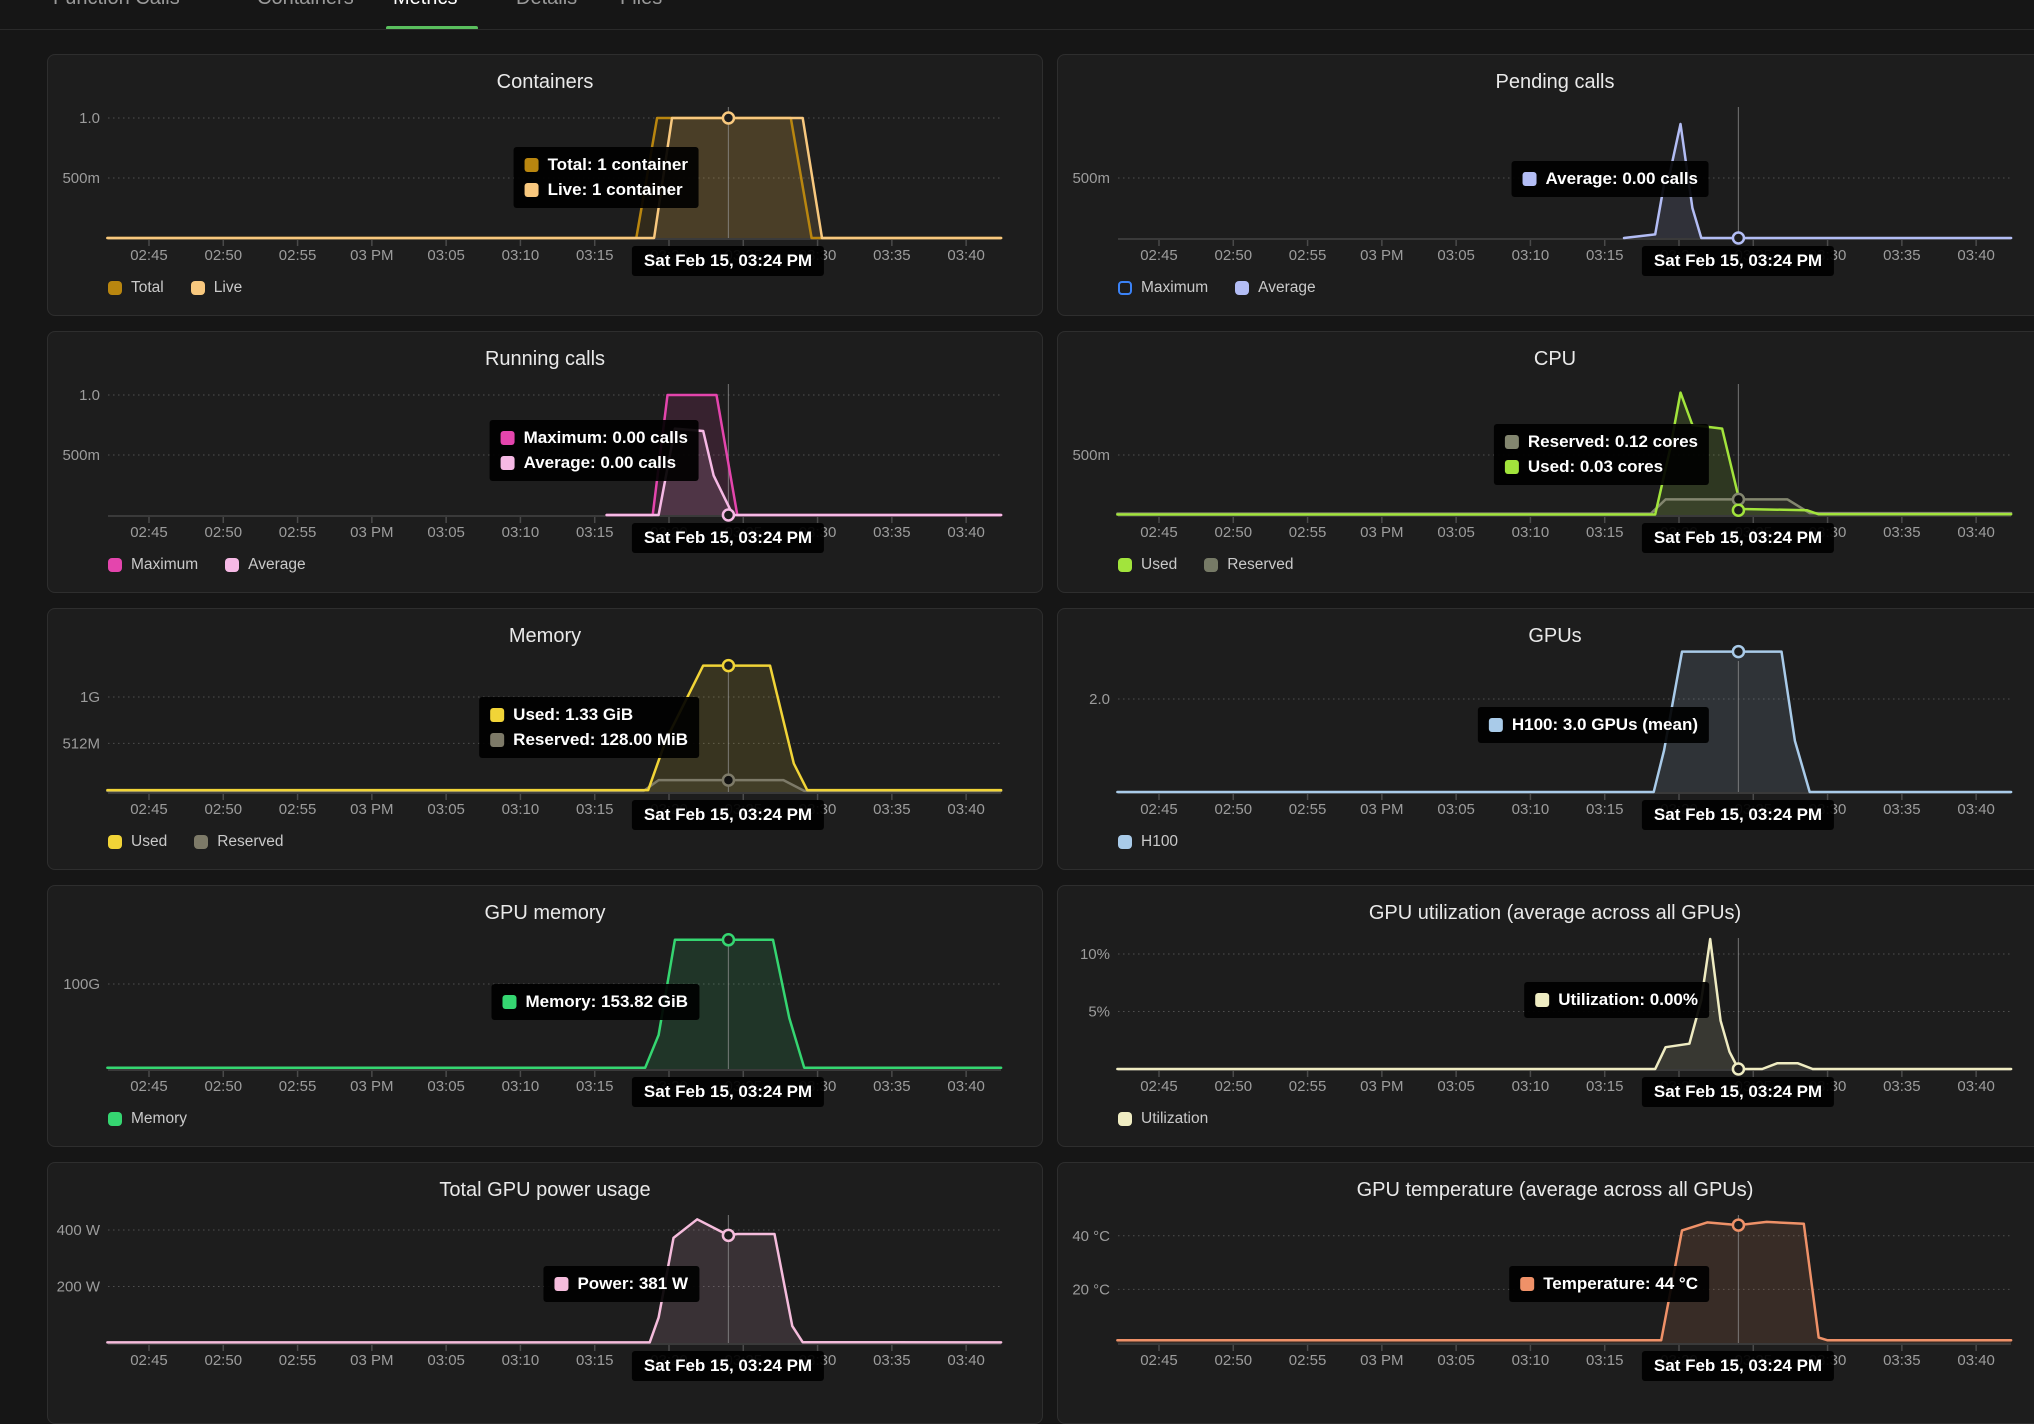 This screenshot has width=2034, height=1424. Describe the element at coordinates (1175, 287) in the screenshot. I see `legend-label: Maximum` at that location.